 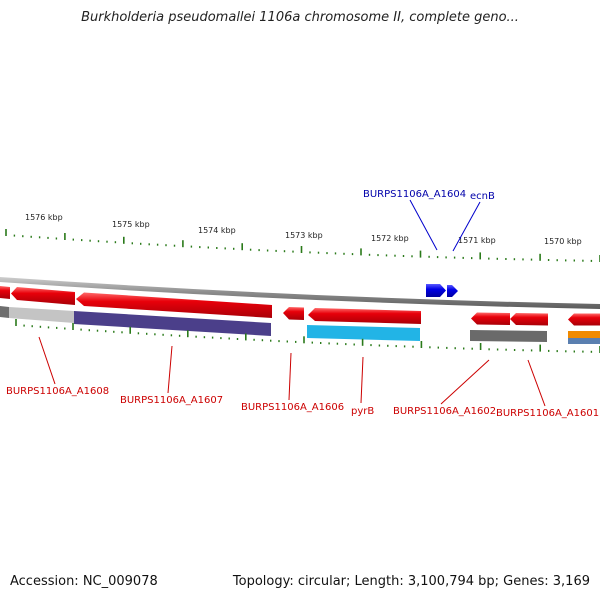 I want to click on scale-ruler-top, so click(x=302, y=245).